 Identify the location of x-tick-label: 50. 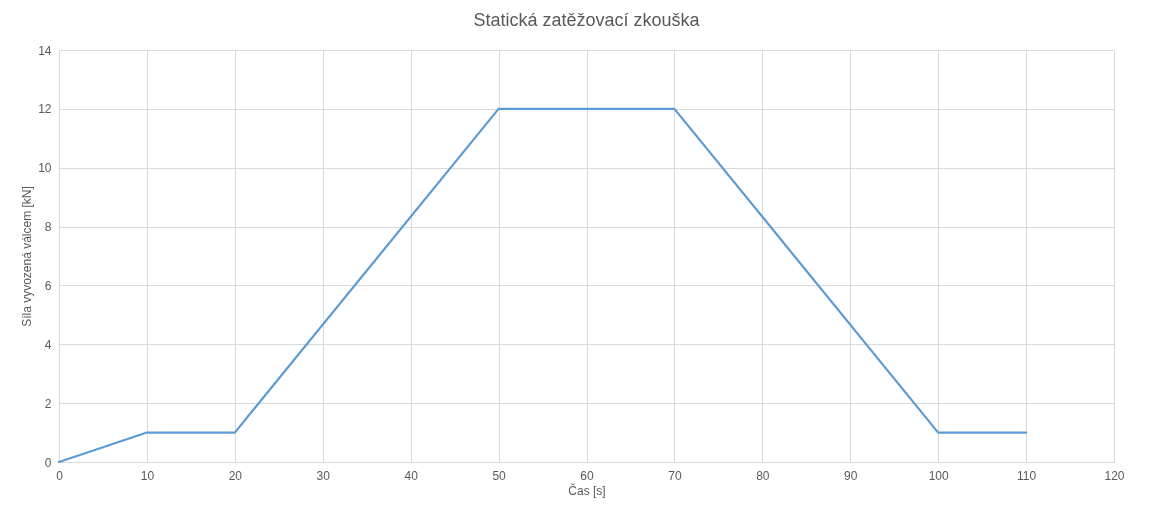
(499, 475).